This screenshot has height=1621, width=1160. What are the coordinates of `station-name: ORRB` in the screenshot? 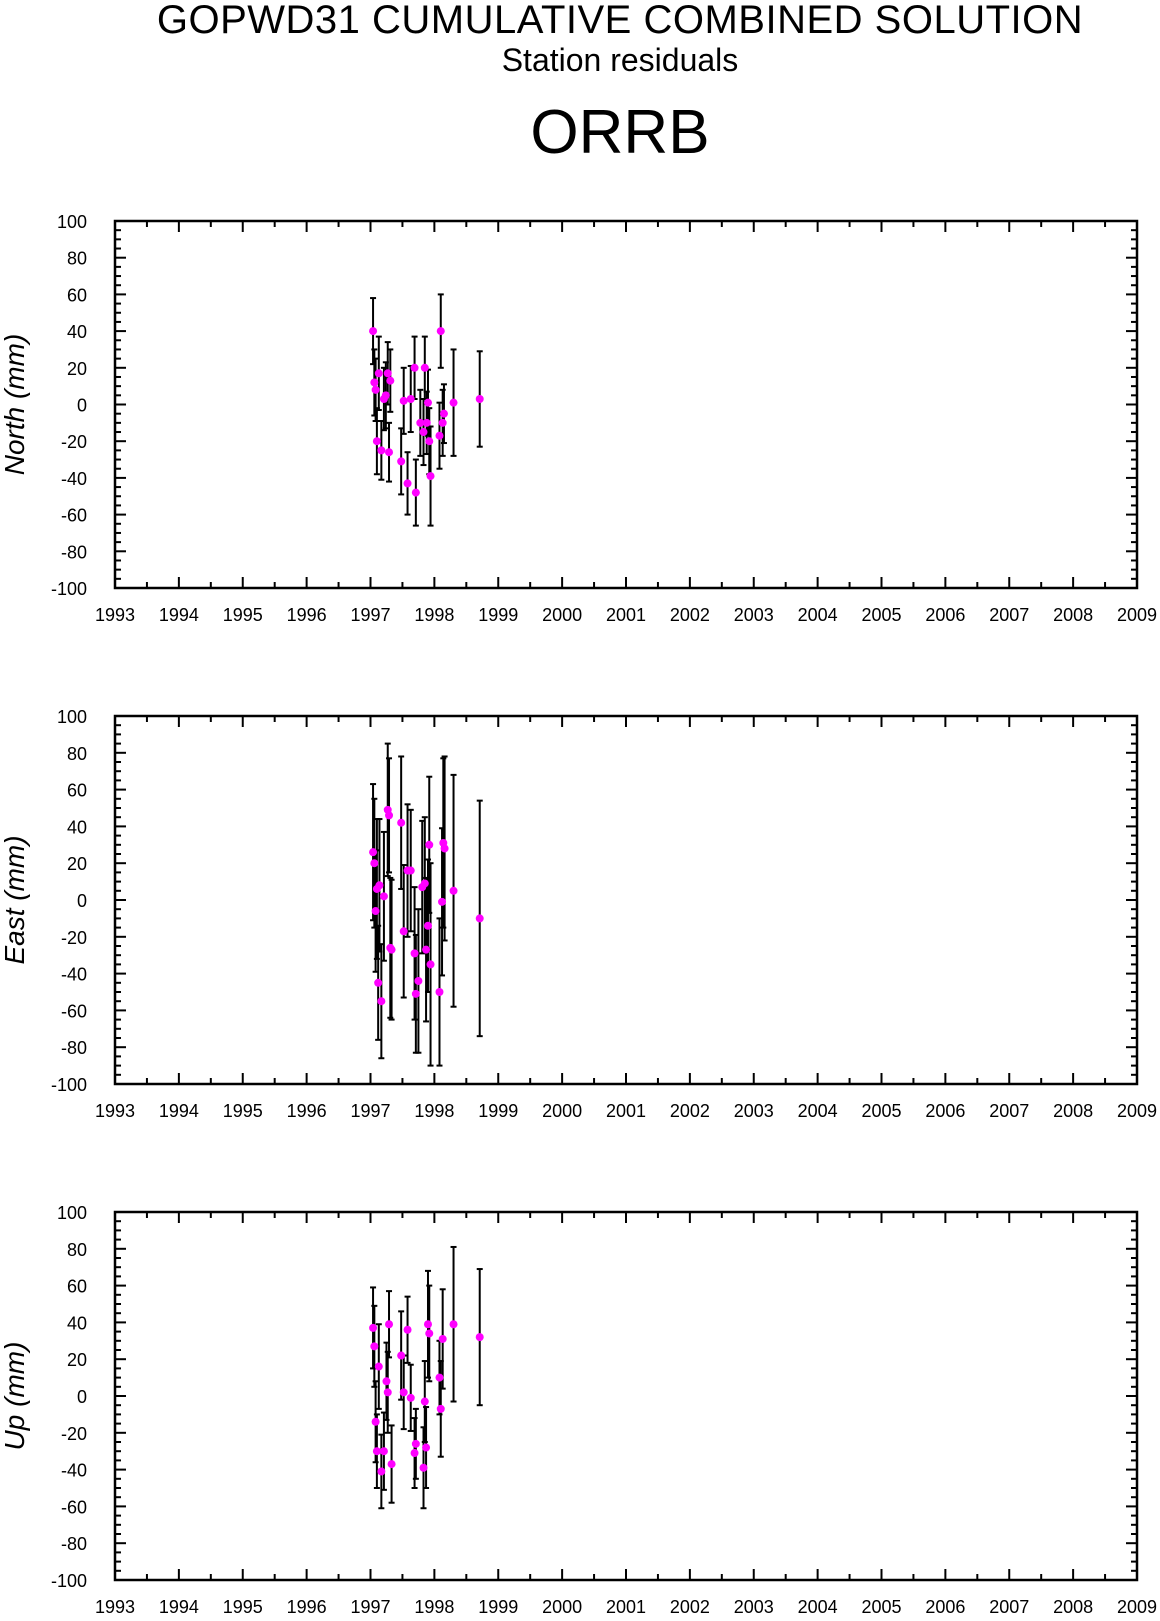 It's located at (620, 132).